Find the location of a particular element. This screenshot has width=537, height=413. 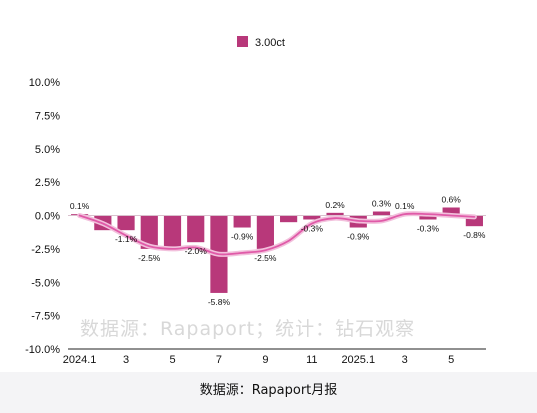

data-label: 0.3% is located at coordinates (382, 204).